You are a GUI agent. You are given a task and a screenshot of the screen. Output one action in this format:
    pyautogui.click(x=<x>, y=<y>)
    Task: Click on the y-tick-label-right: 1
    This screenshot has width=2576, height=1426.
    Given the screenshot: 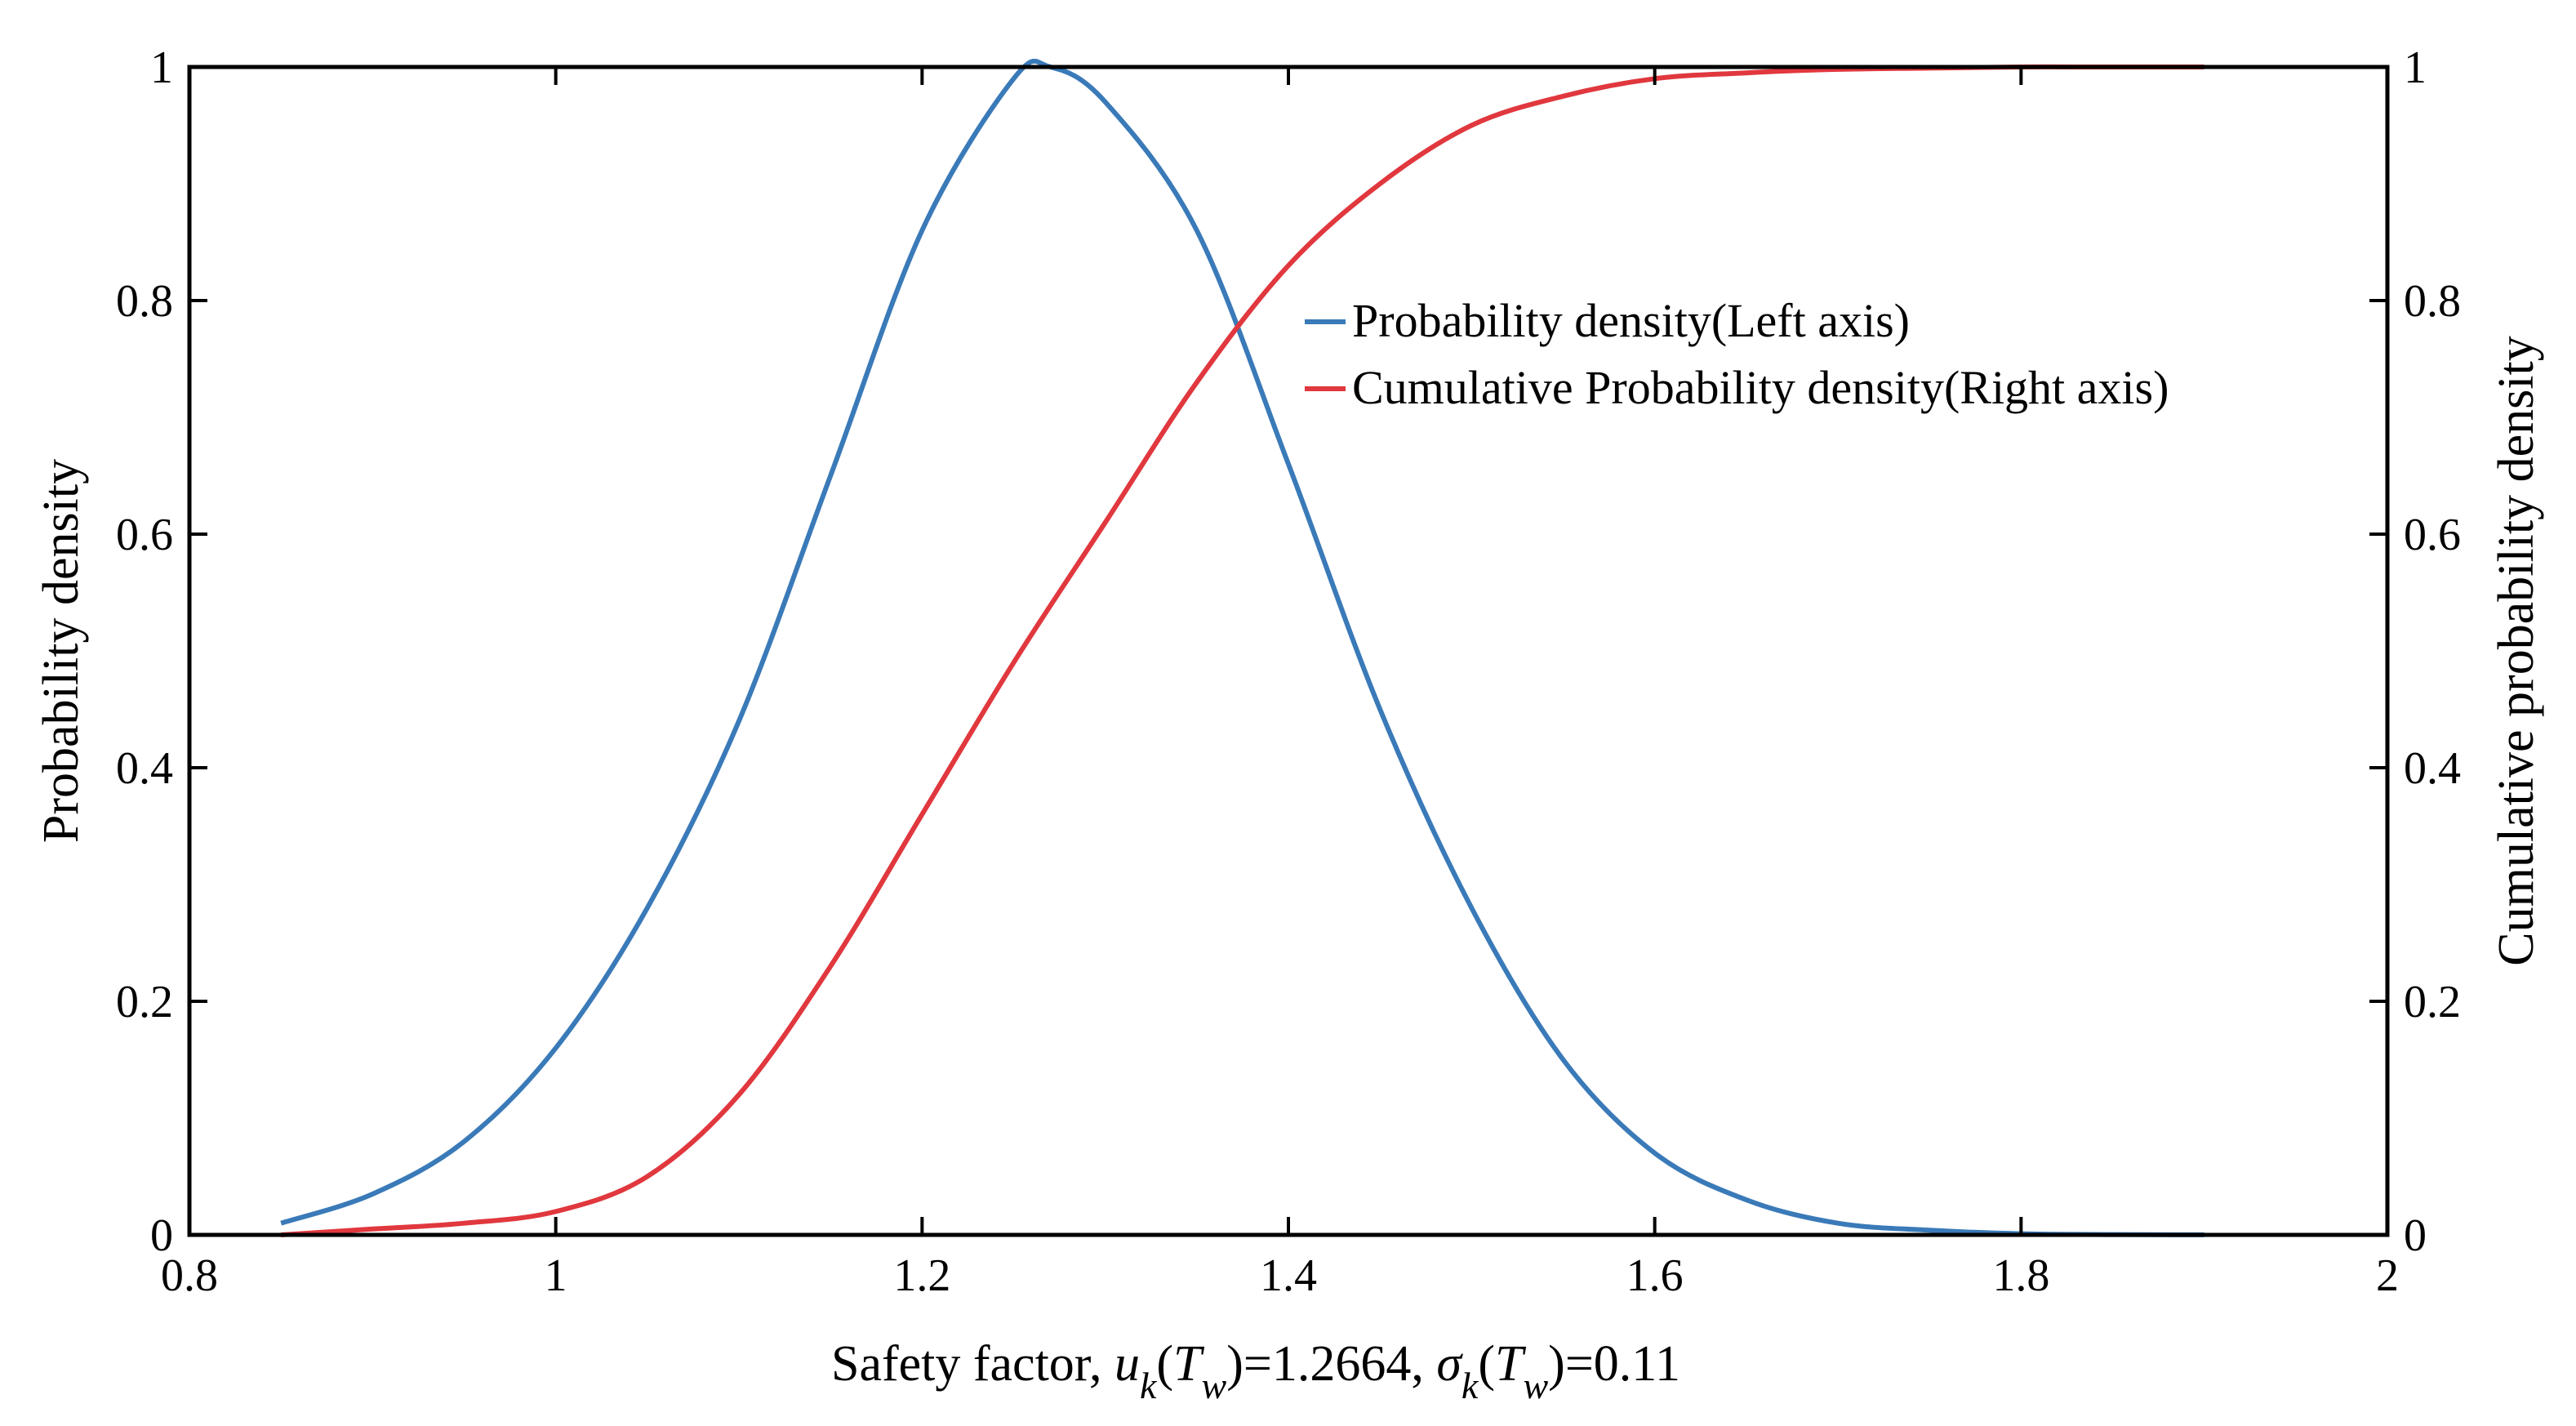 What is the action you would take?
    pyautogui.click(x=2415, y=67)
    